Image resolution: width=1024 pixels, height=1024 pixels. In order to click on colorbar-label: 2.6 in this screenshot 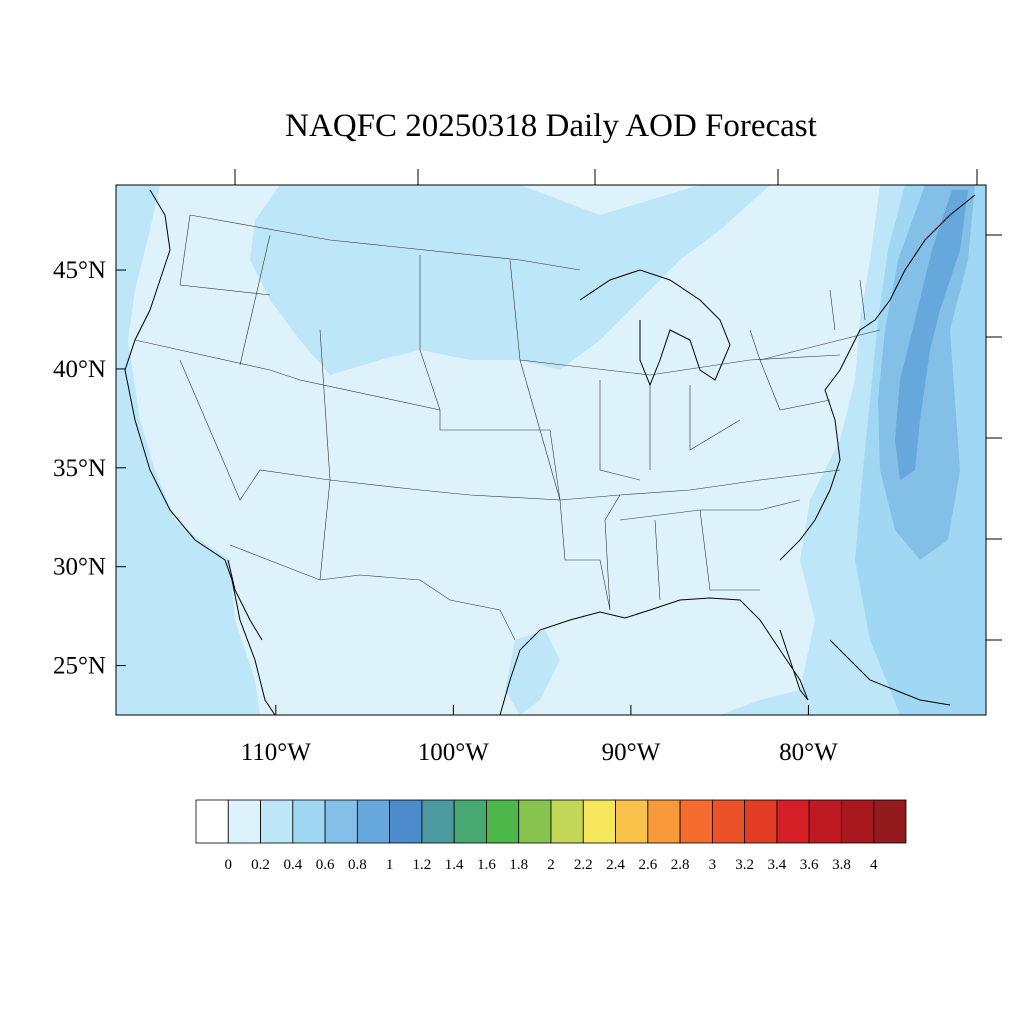, I will do `click(647, 865)`.